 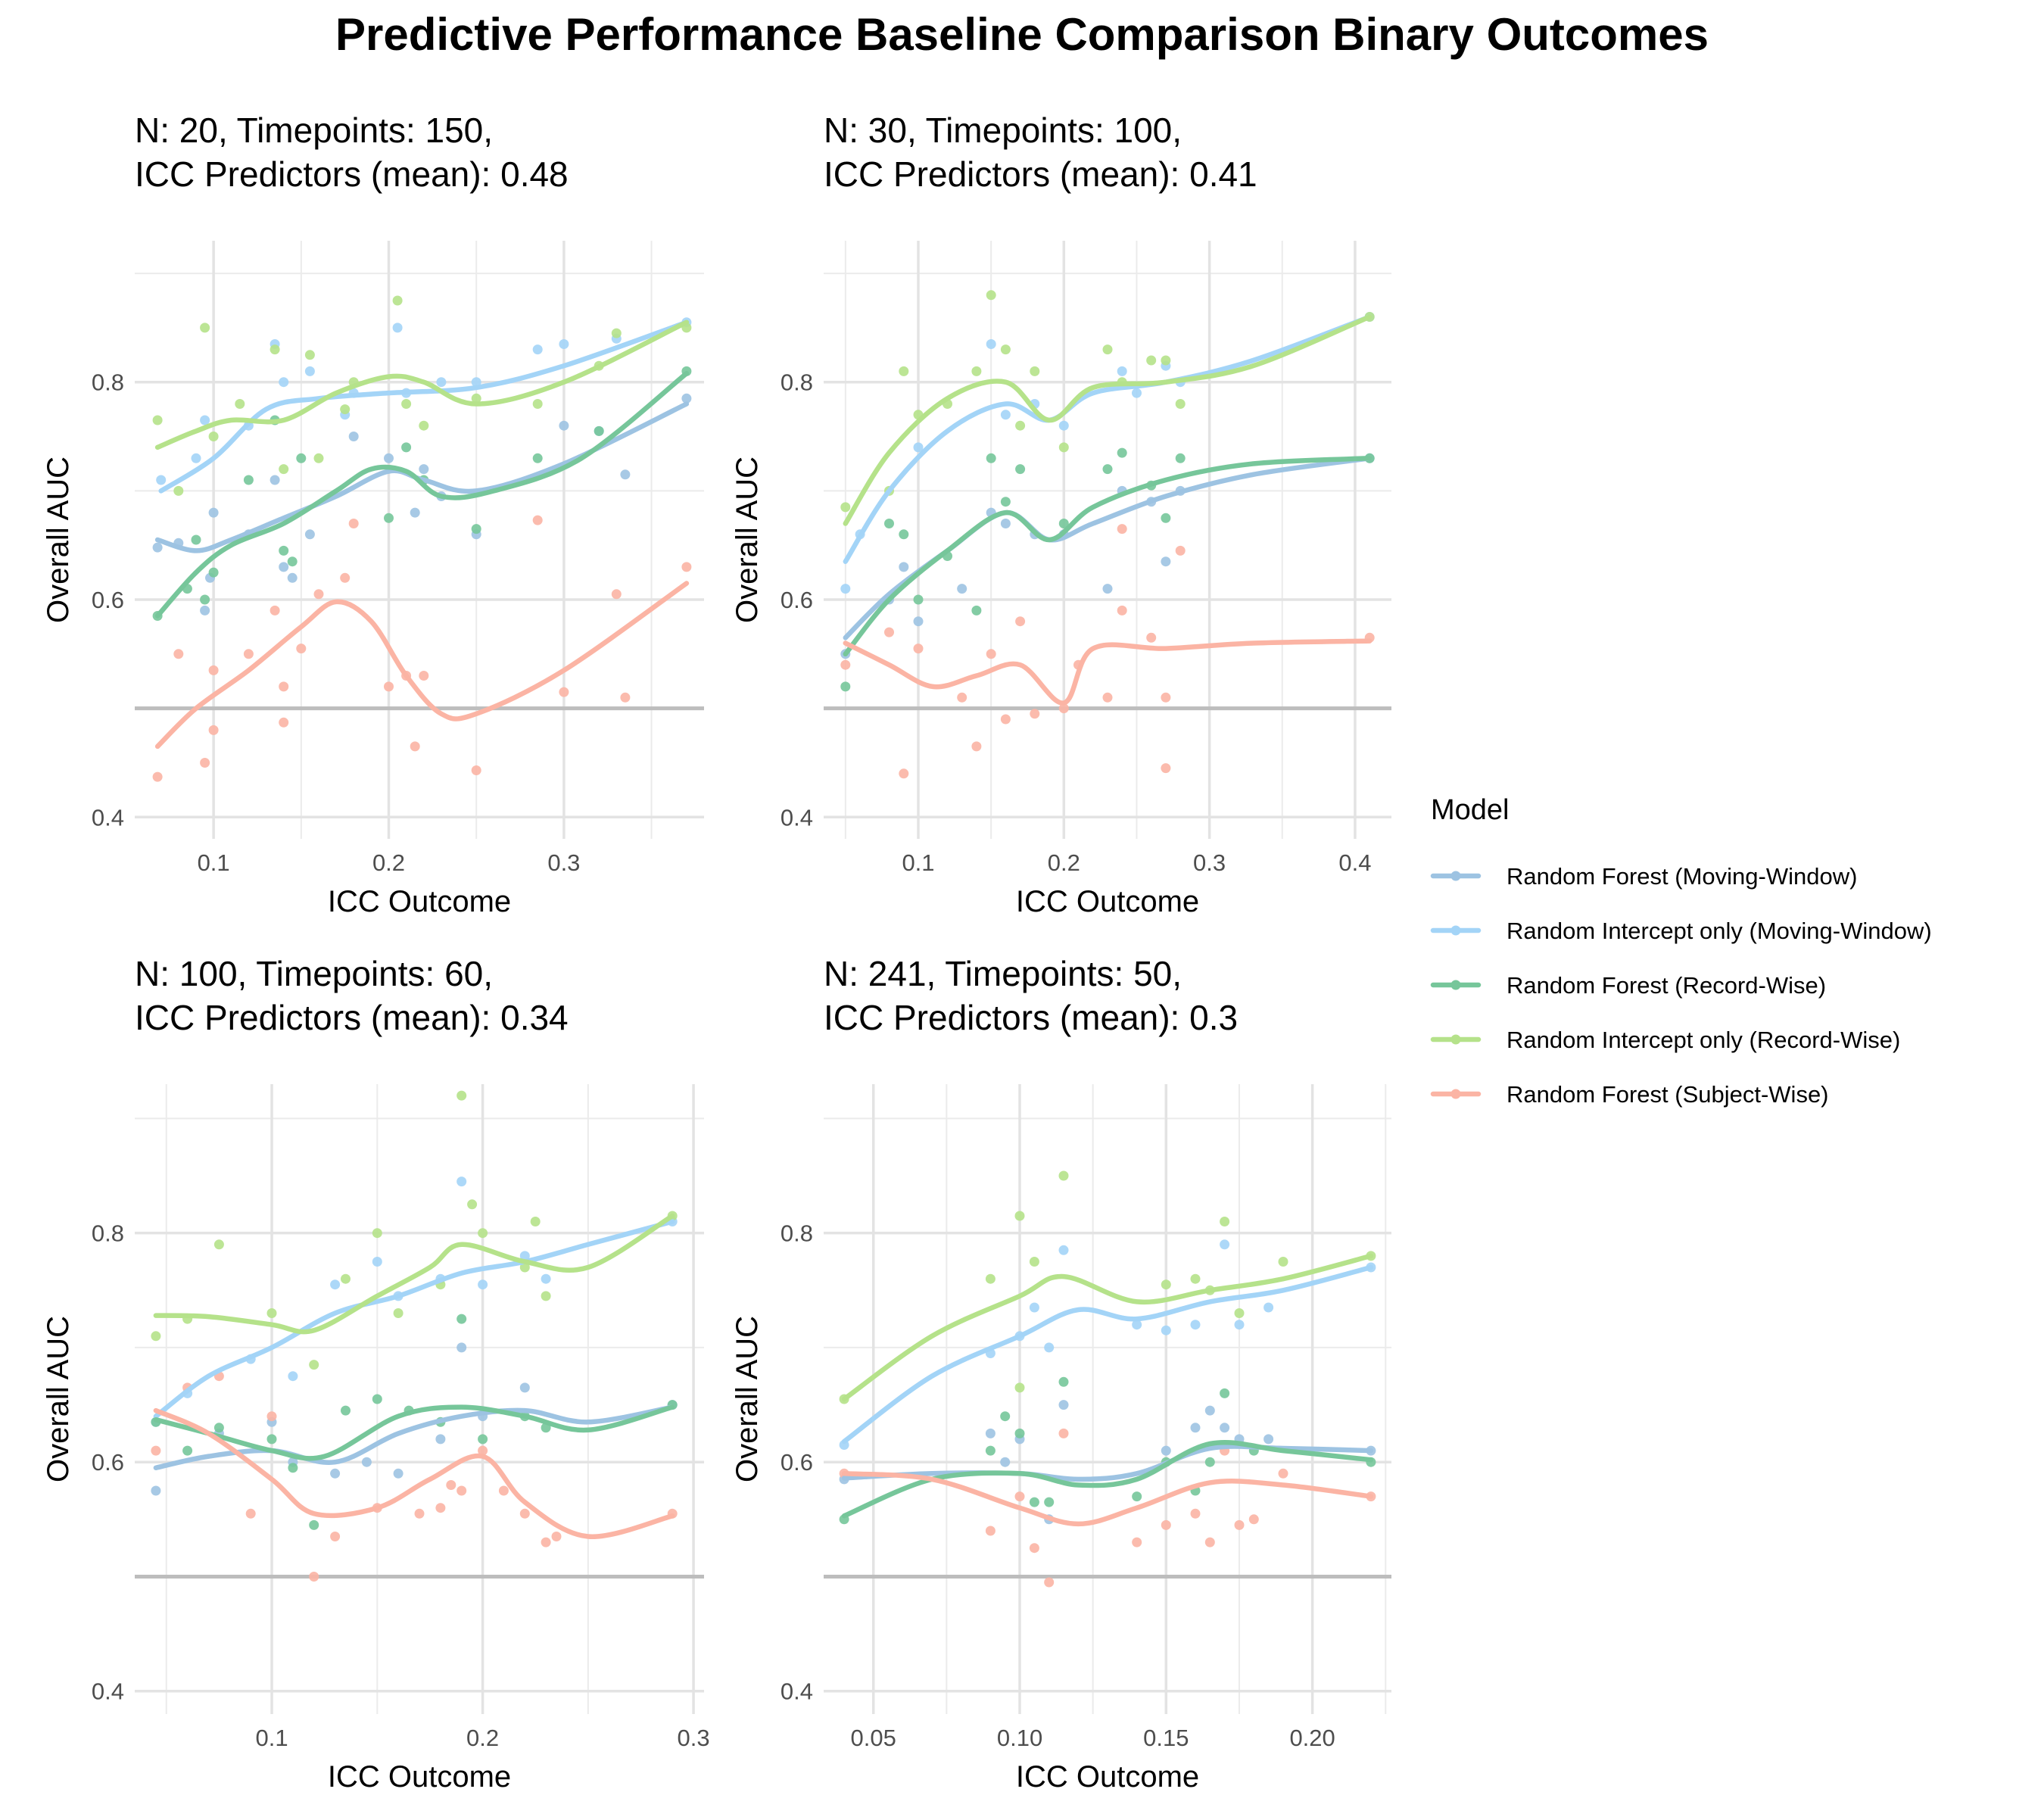 What do you see at coordinates (1107, 1354) in the screenshot?
I see `series-trend-line-ri_mw` at bounding box center [1107, 1354].